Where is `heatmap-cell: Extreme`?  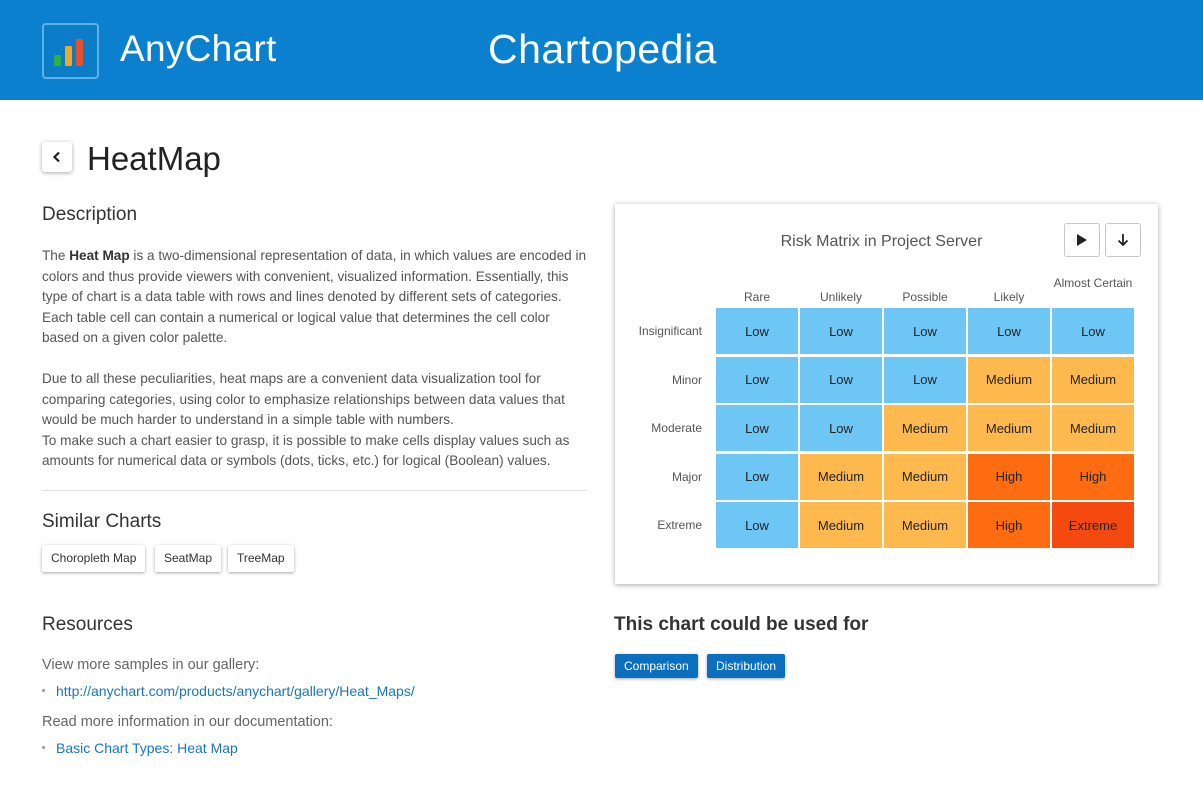
heatmap-cell: Extreme is located at coordinates (1093, 525).